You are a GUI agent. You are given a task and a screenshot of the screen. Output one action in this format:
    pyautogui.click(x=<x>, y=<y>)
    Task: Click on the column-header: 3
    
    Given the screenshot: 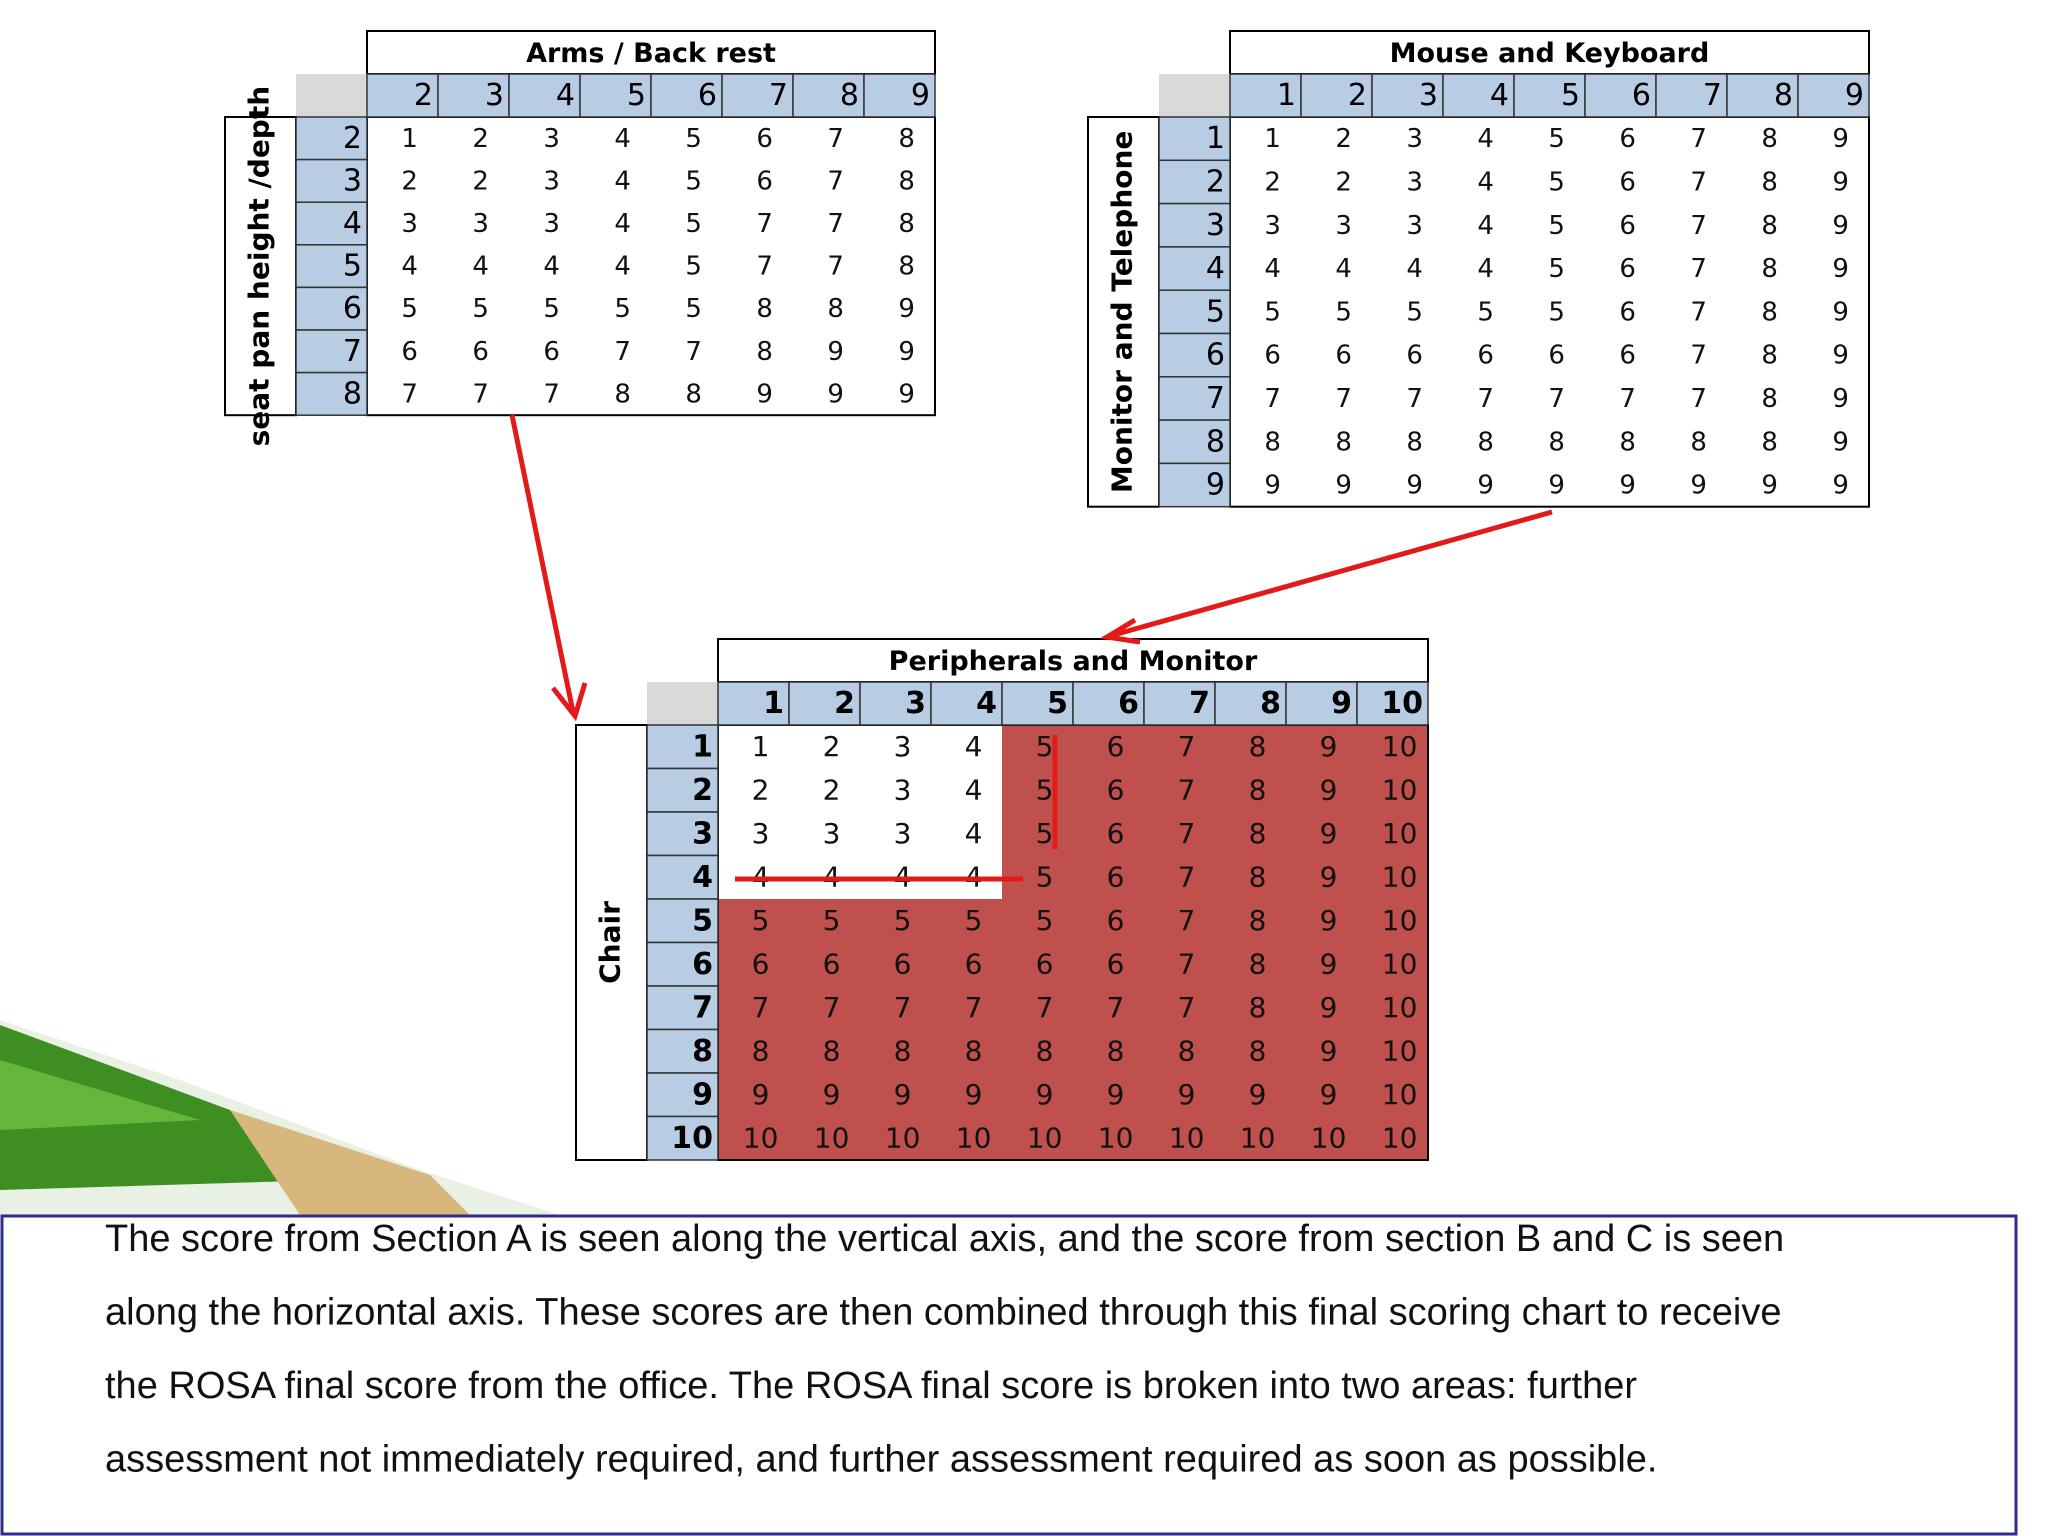 What is the action you would take?
    pyautogui.click(x=494, y=95)
    